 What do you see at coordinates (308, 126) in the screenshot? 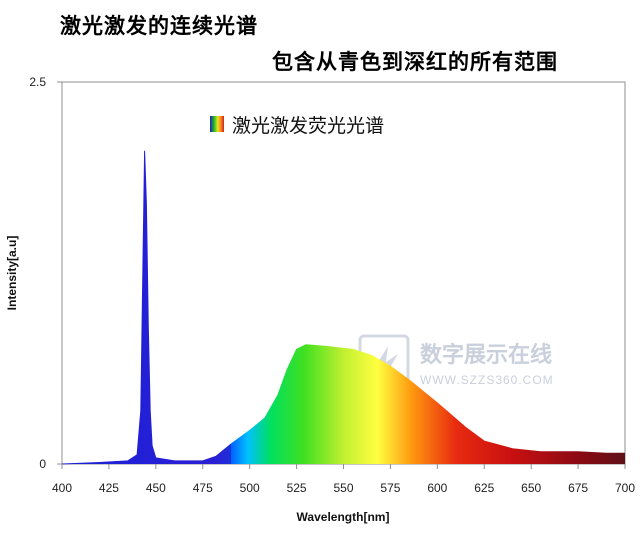
I see `legend-label: 激光激发荧光光谱` at bounding box center [308, 126].